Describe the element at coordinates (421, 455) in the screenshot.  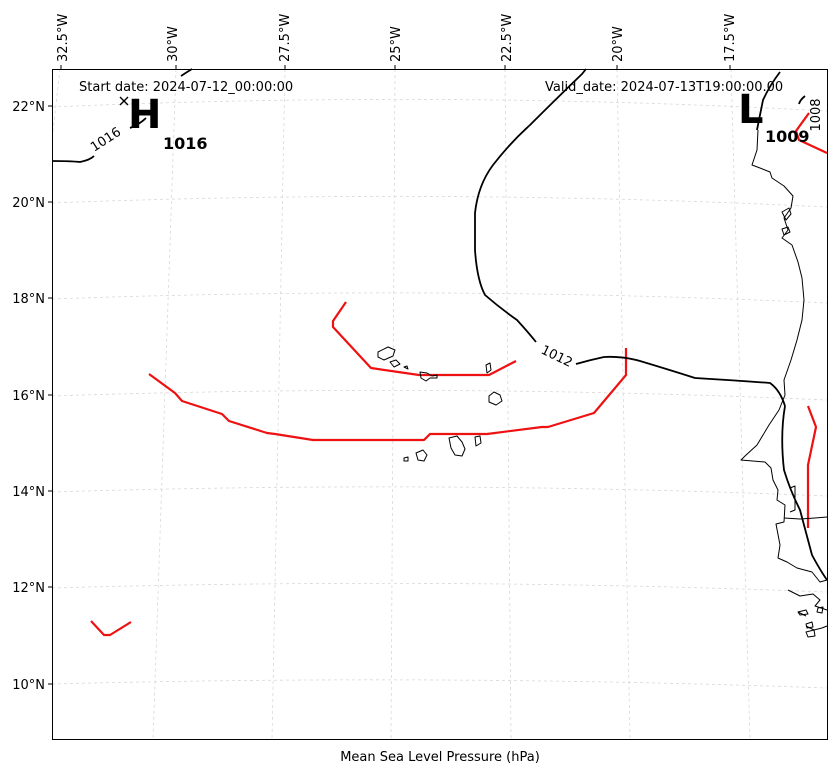
I see `island-fogo` at that location.